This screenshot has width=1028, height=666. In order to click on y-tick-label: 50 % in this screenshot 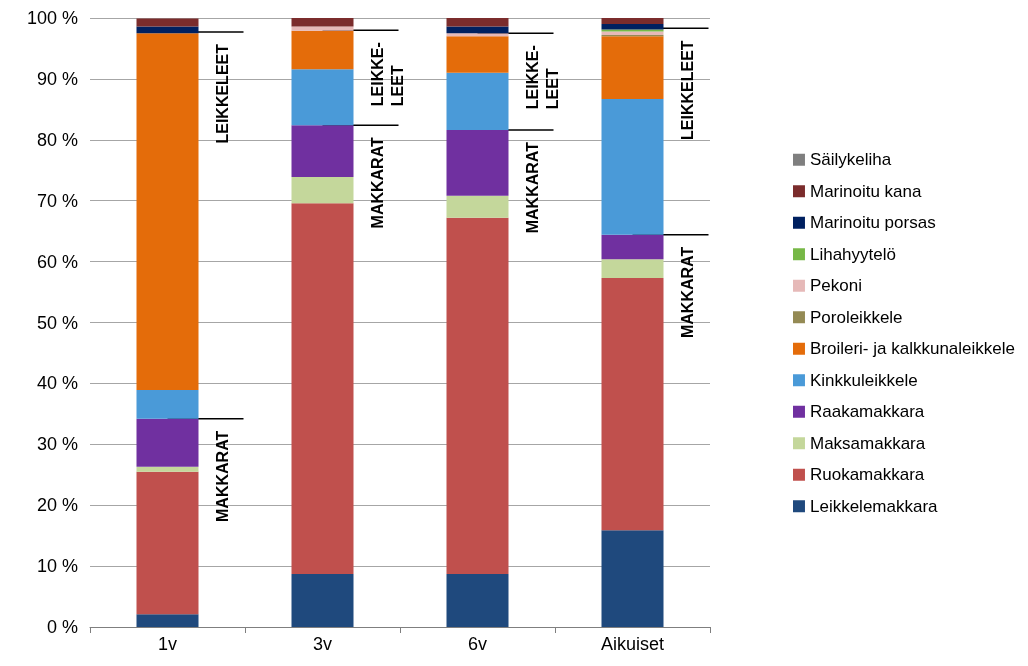, I will do `click(57, 322)`.